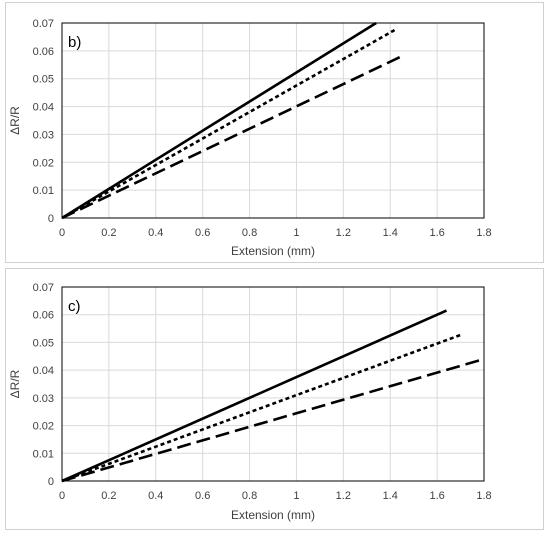  Describe the element at coordinates (51, 219) in the screenshot. I see `chart-b-y-tick-label: 0` at that location.